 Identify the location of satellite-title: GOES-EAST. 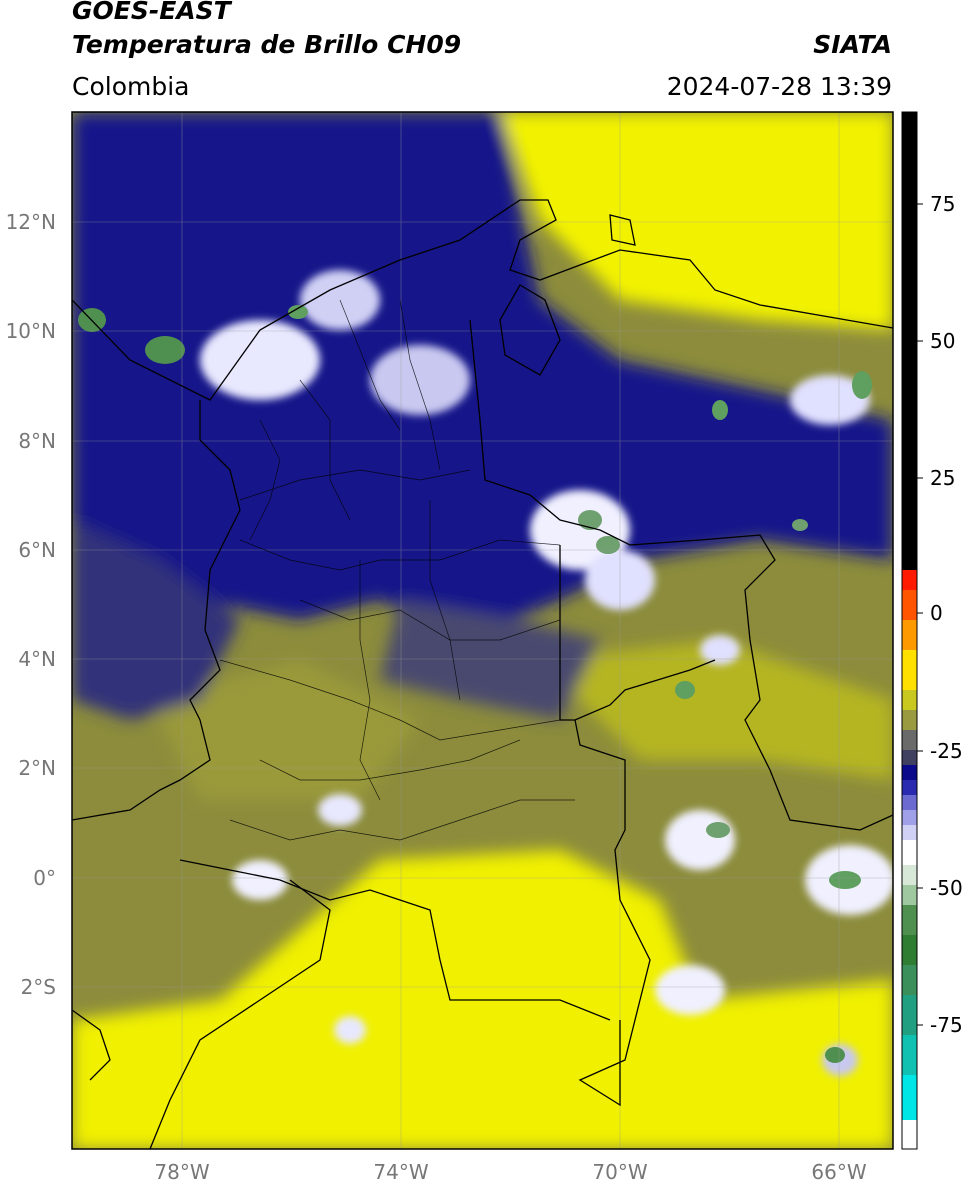
(151, 12).